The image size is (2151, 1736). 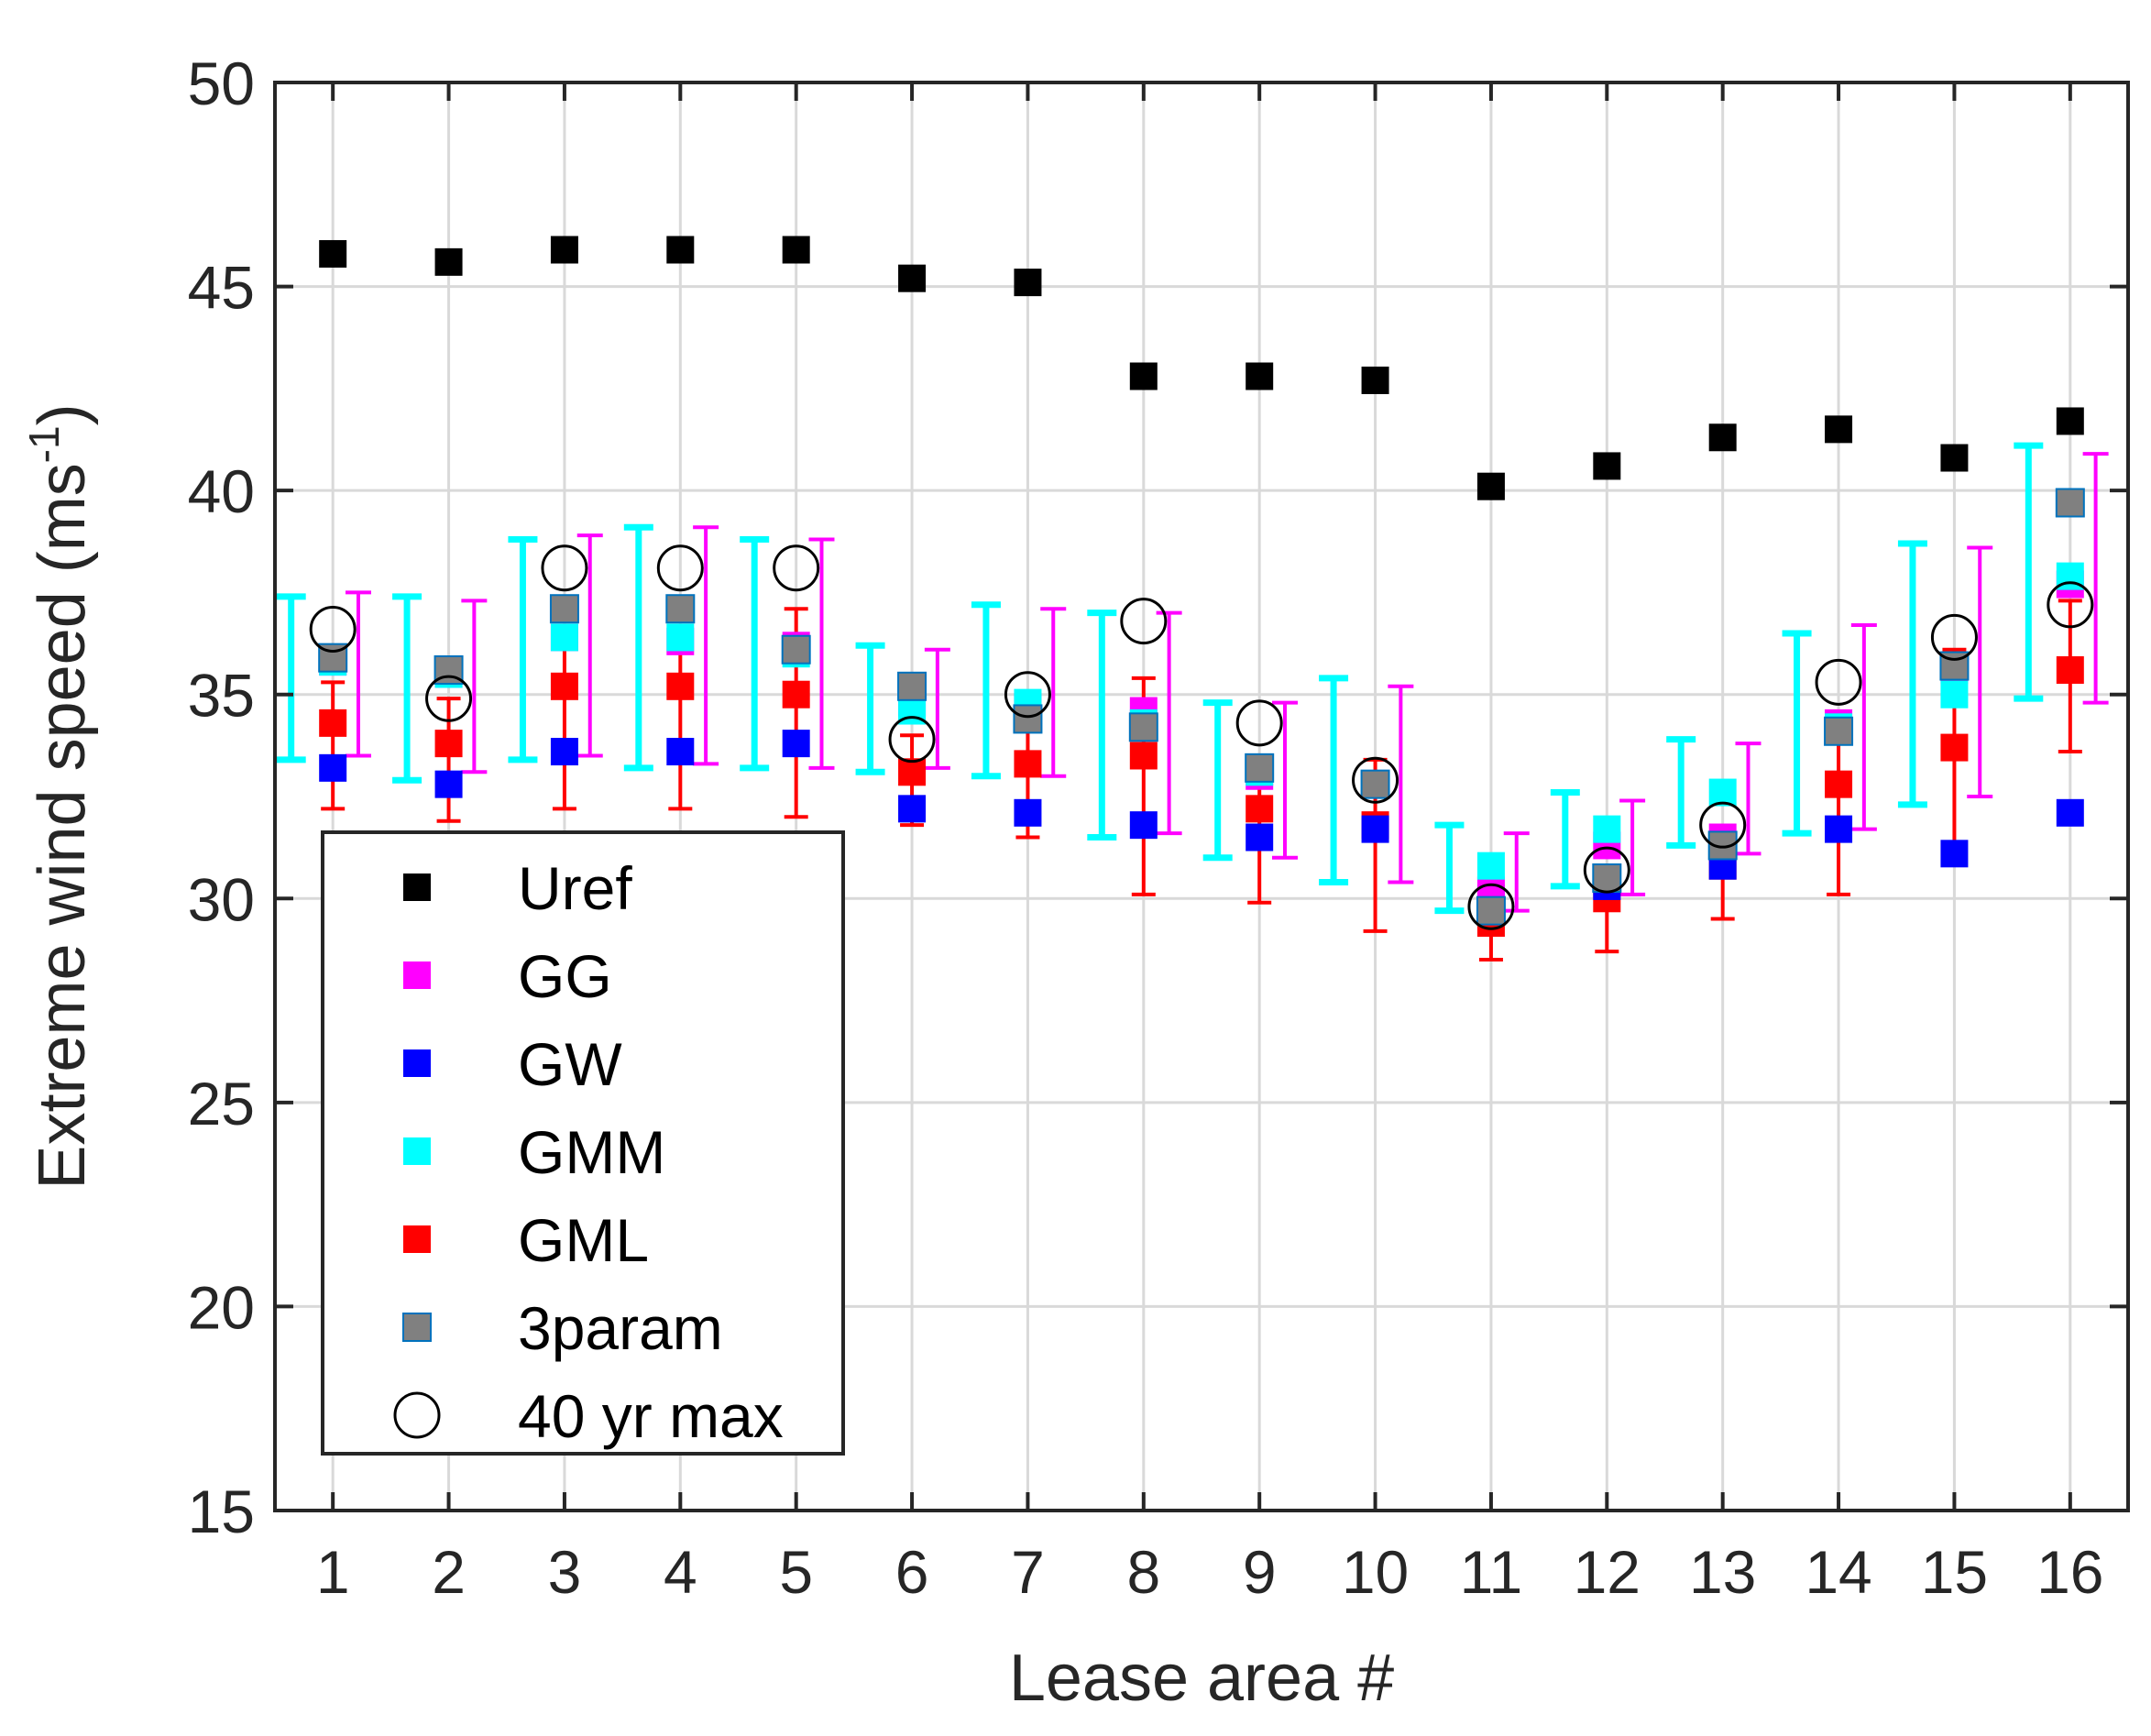 I want to click on legend-marker-3param, so click(x=417, y=1328).